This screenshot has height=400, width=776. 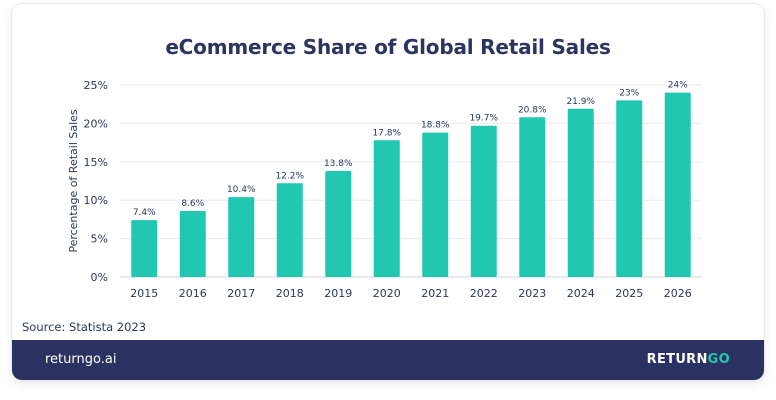 What do you see at coordinates (99, 277) in the screenshot?
I see `y-tick-label: 0%` at bounding box center [99, 277].